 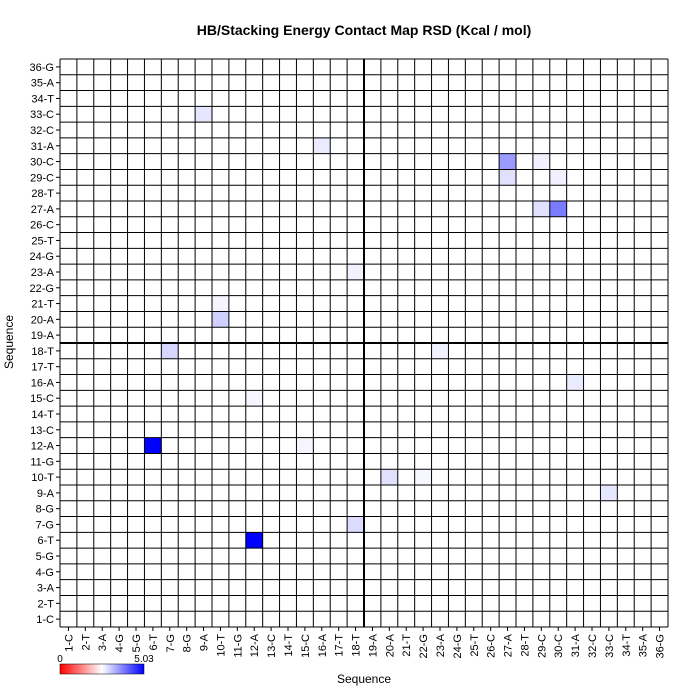 I want to click on y-tick-label: 8-G, so click(x=45, y=510).